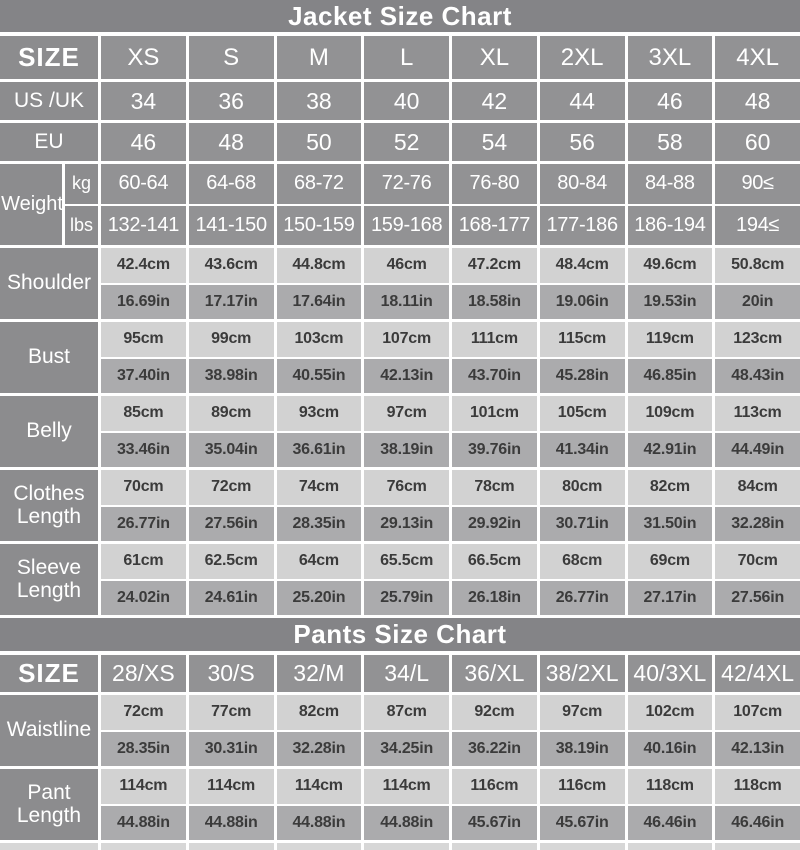 The width and height of the screenshot is (800, 850). I want to click on measurement-inch-cell: 42.13in, so click(406, 375).